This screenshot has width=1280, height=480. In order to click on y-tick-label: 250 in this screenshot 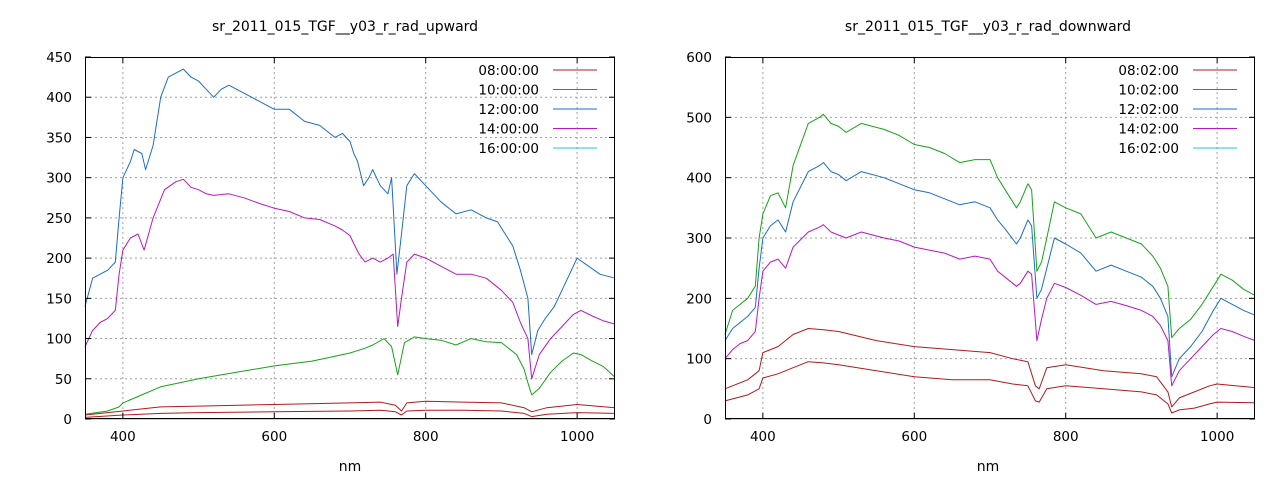, I will do `click(59, 219)`.